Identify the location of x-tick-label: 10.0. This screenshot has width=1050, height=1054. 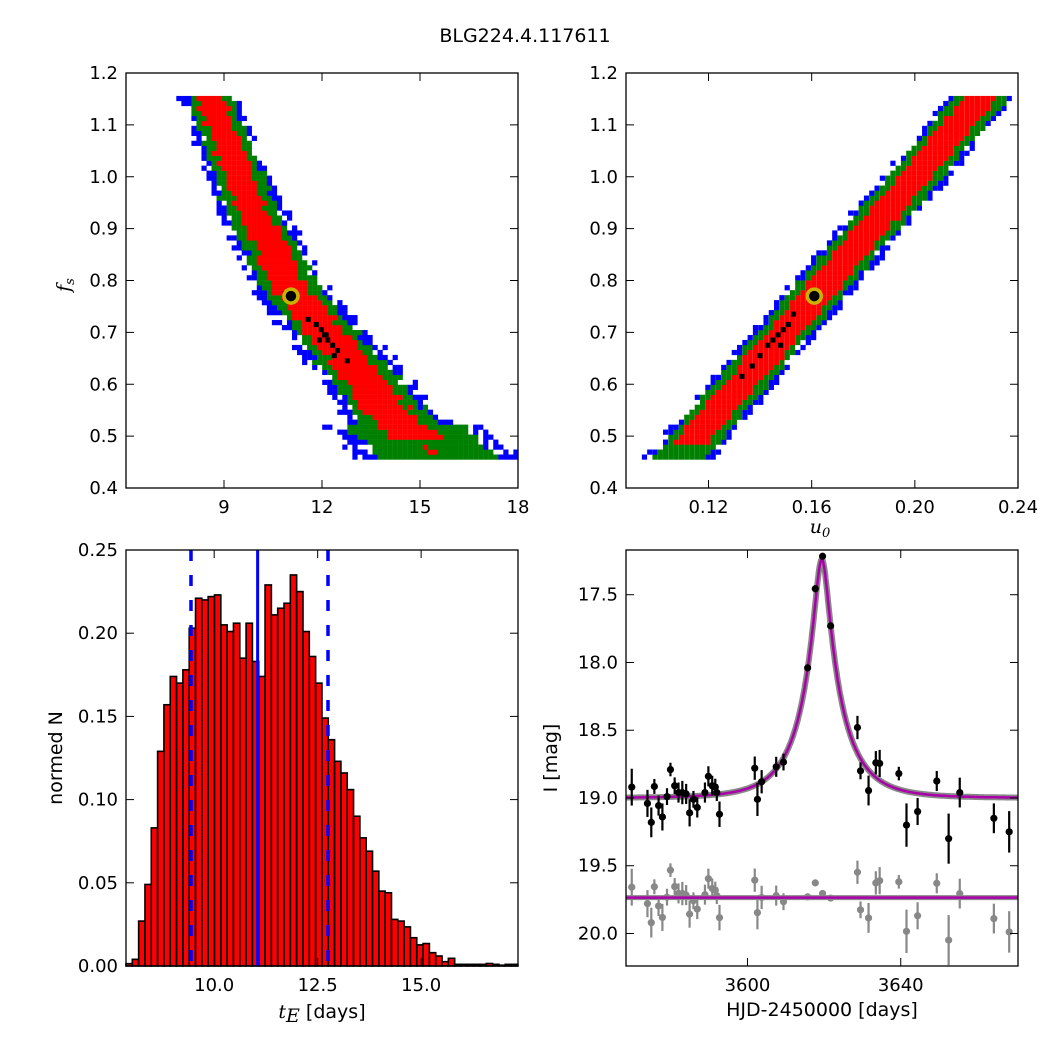
(214, 985).